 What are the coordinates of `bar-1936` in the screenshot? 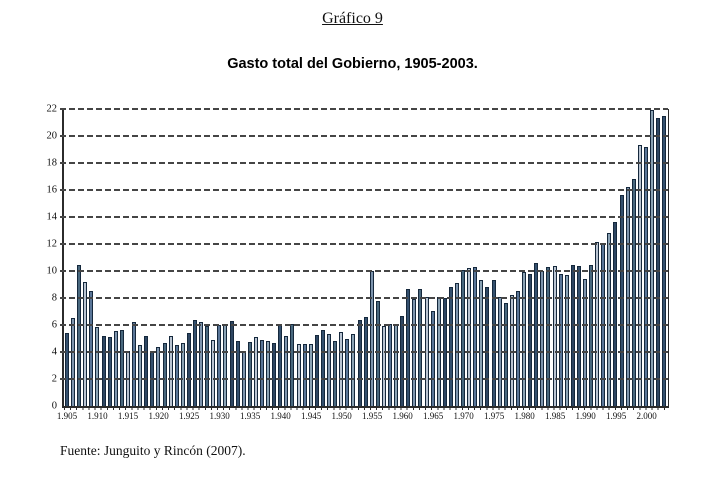 It's located at (255, 371).